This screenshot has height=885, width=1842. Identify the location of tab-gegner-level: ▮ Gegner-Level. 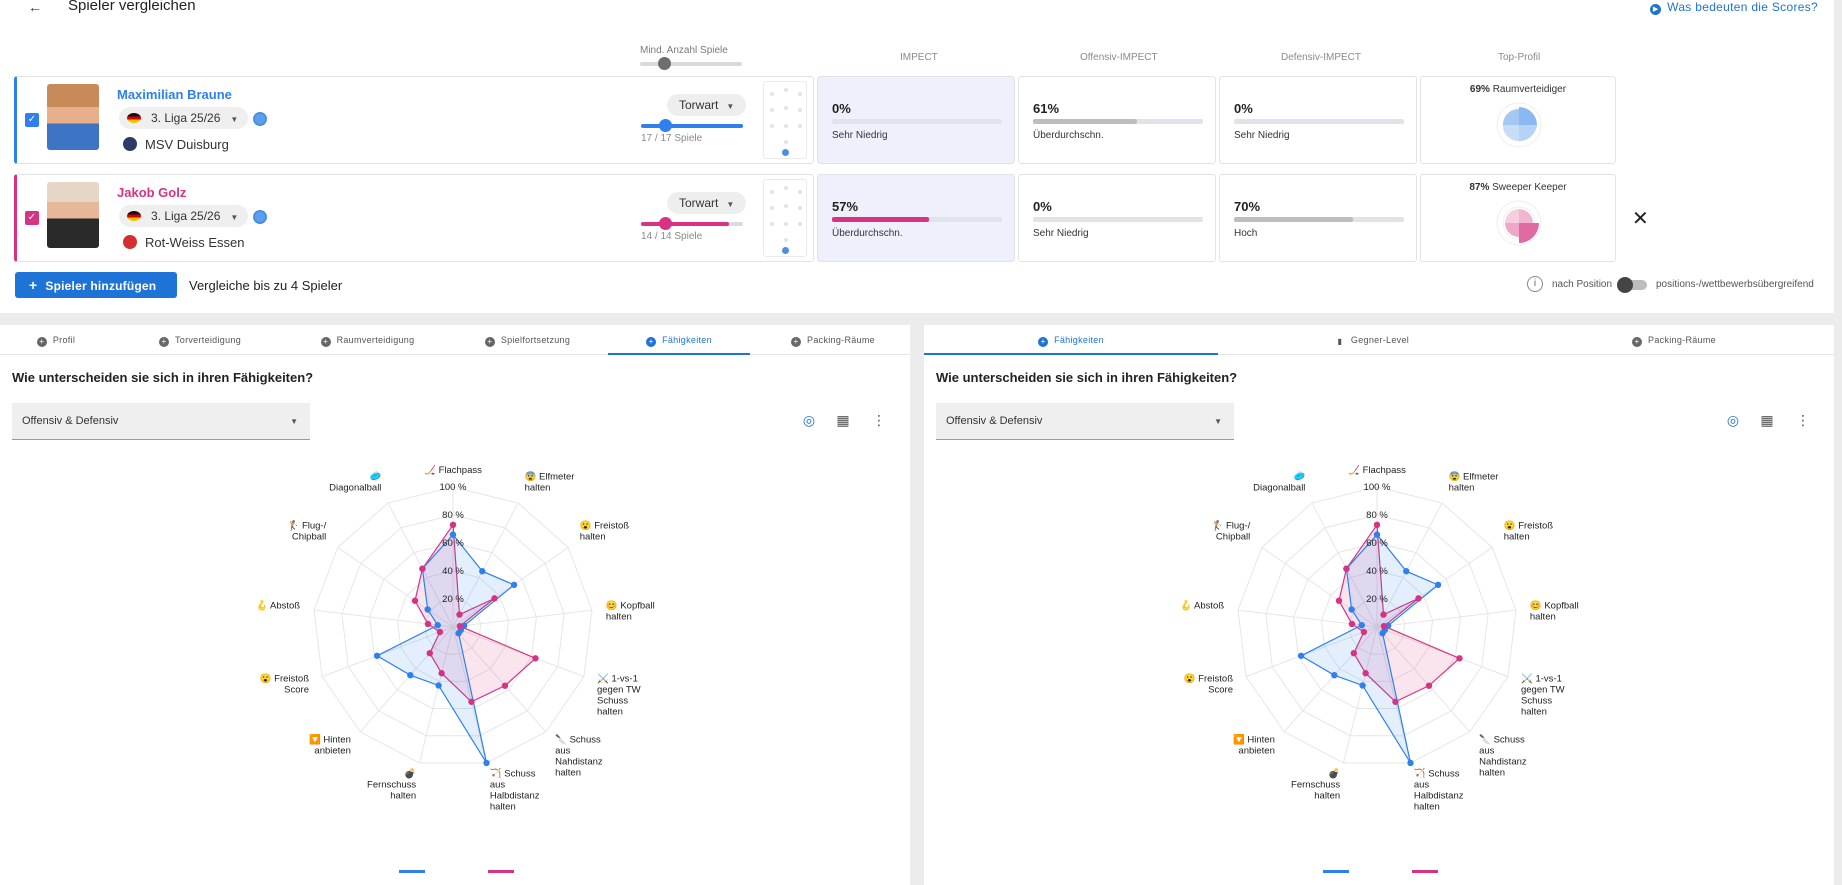
(1372, 340).